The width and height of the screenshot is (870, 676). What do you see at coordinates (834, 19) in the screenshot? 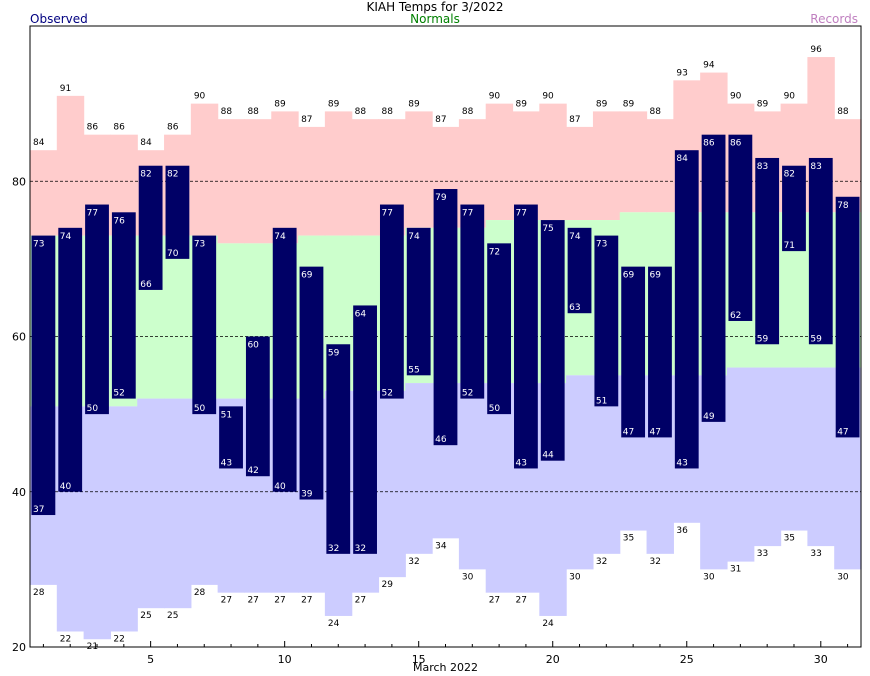
I see `legend-records: Records` at bounding box center [834, 19].